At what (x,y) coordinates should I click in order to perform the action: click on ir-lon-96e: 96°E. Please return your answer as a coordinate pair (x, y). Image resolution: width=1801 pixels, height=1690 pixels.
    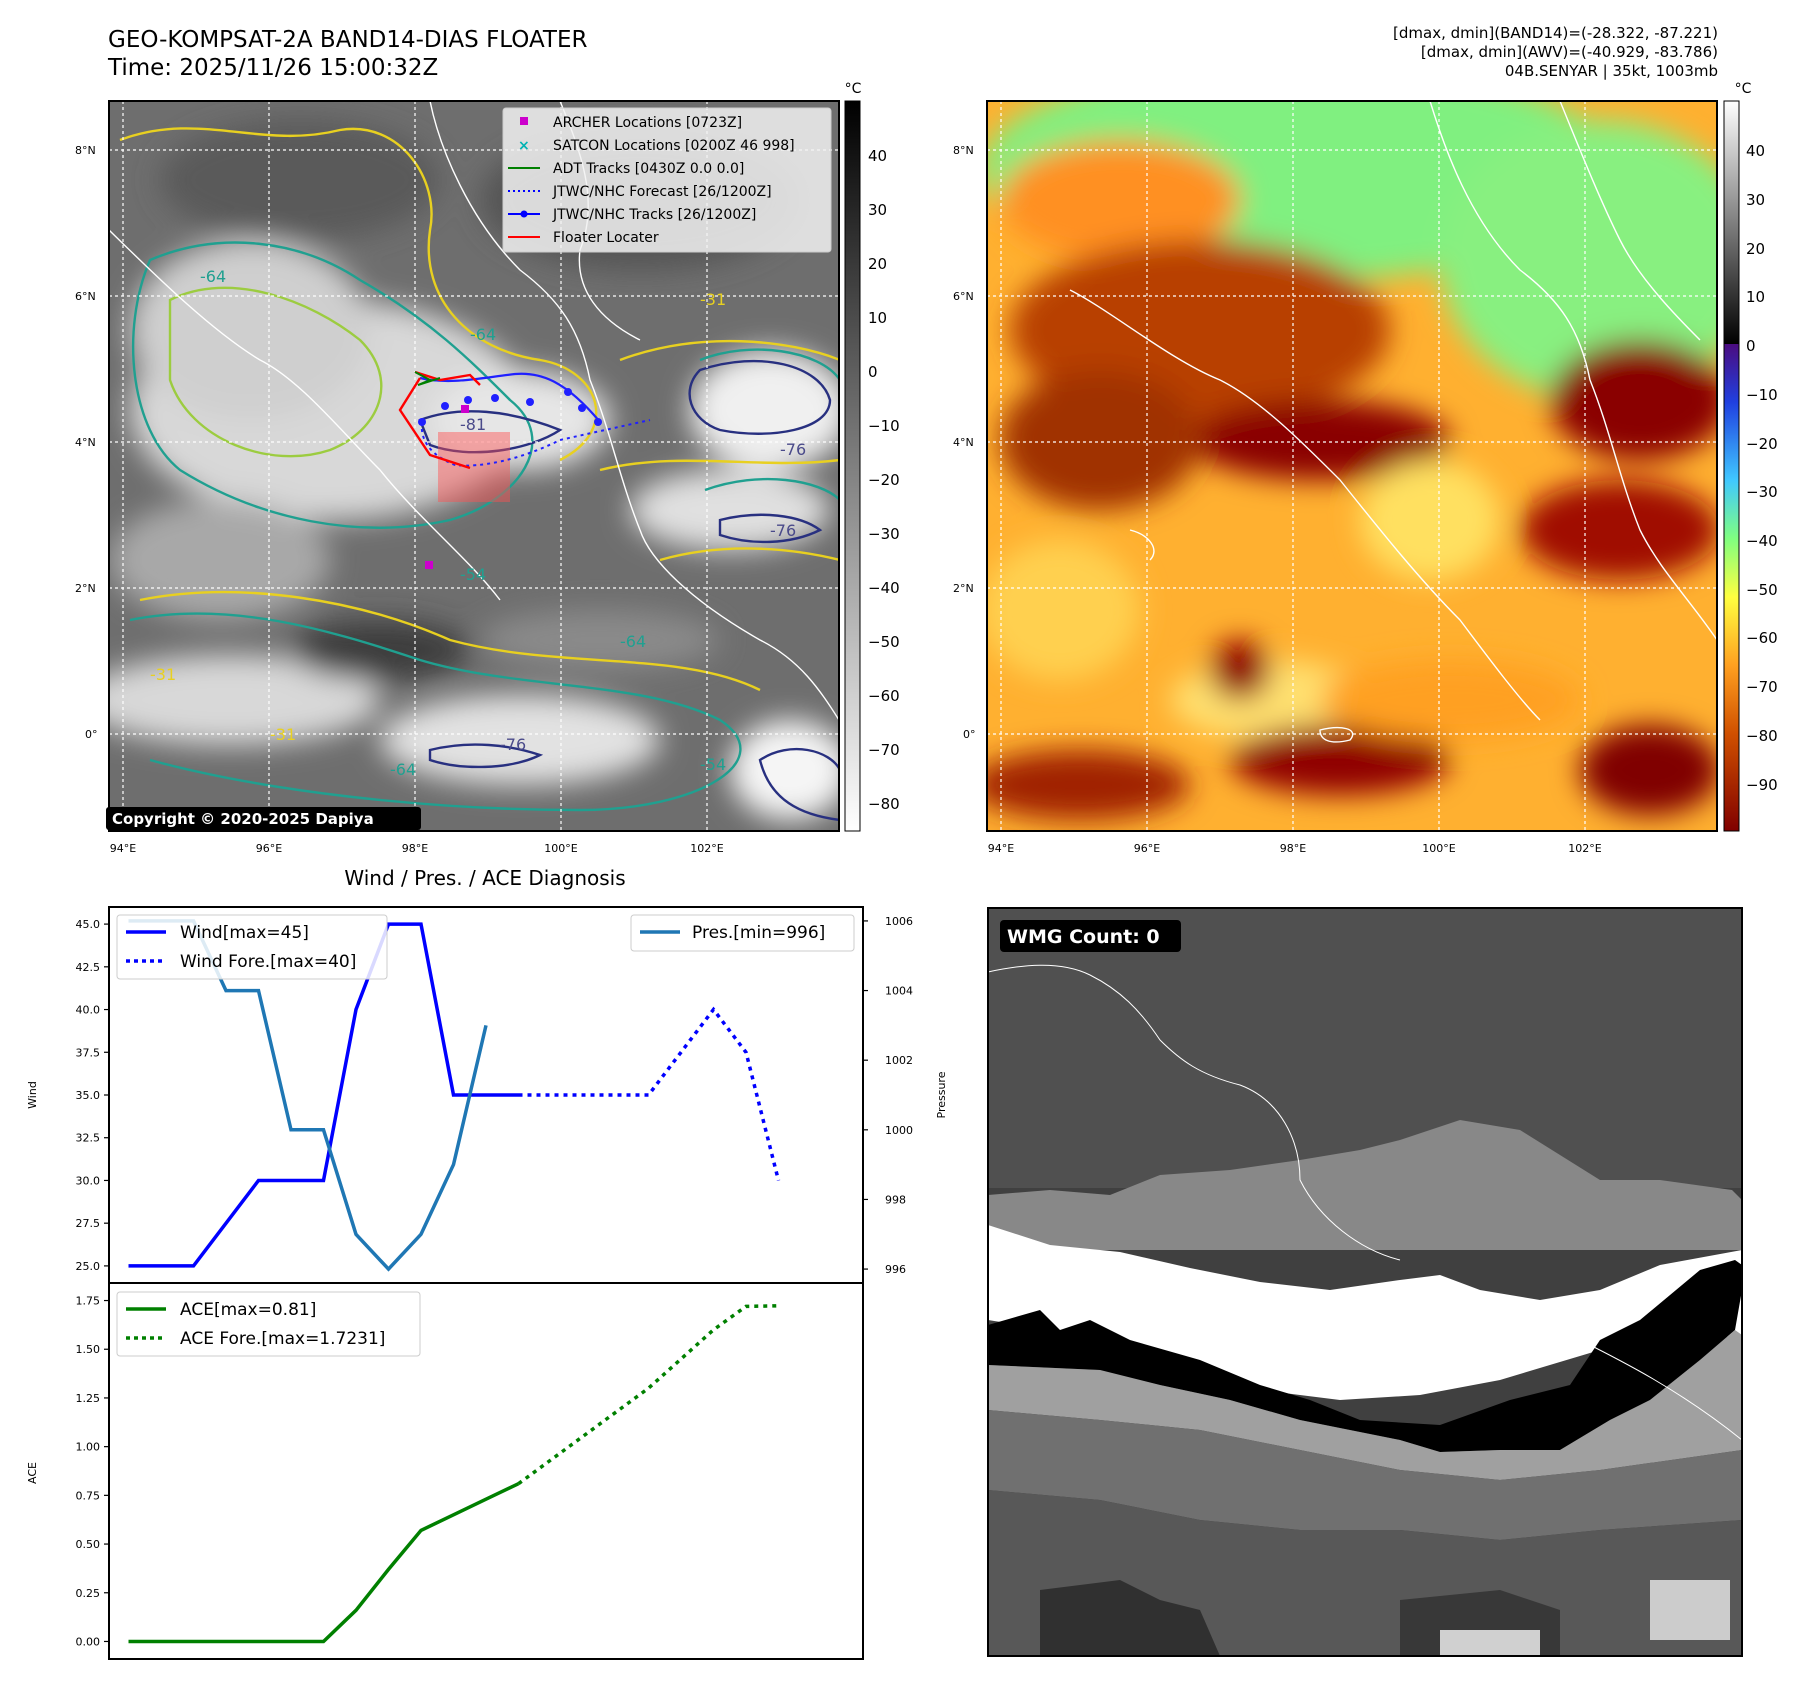
    Looking at the image, I should click on (269, 848).